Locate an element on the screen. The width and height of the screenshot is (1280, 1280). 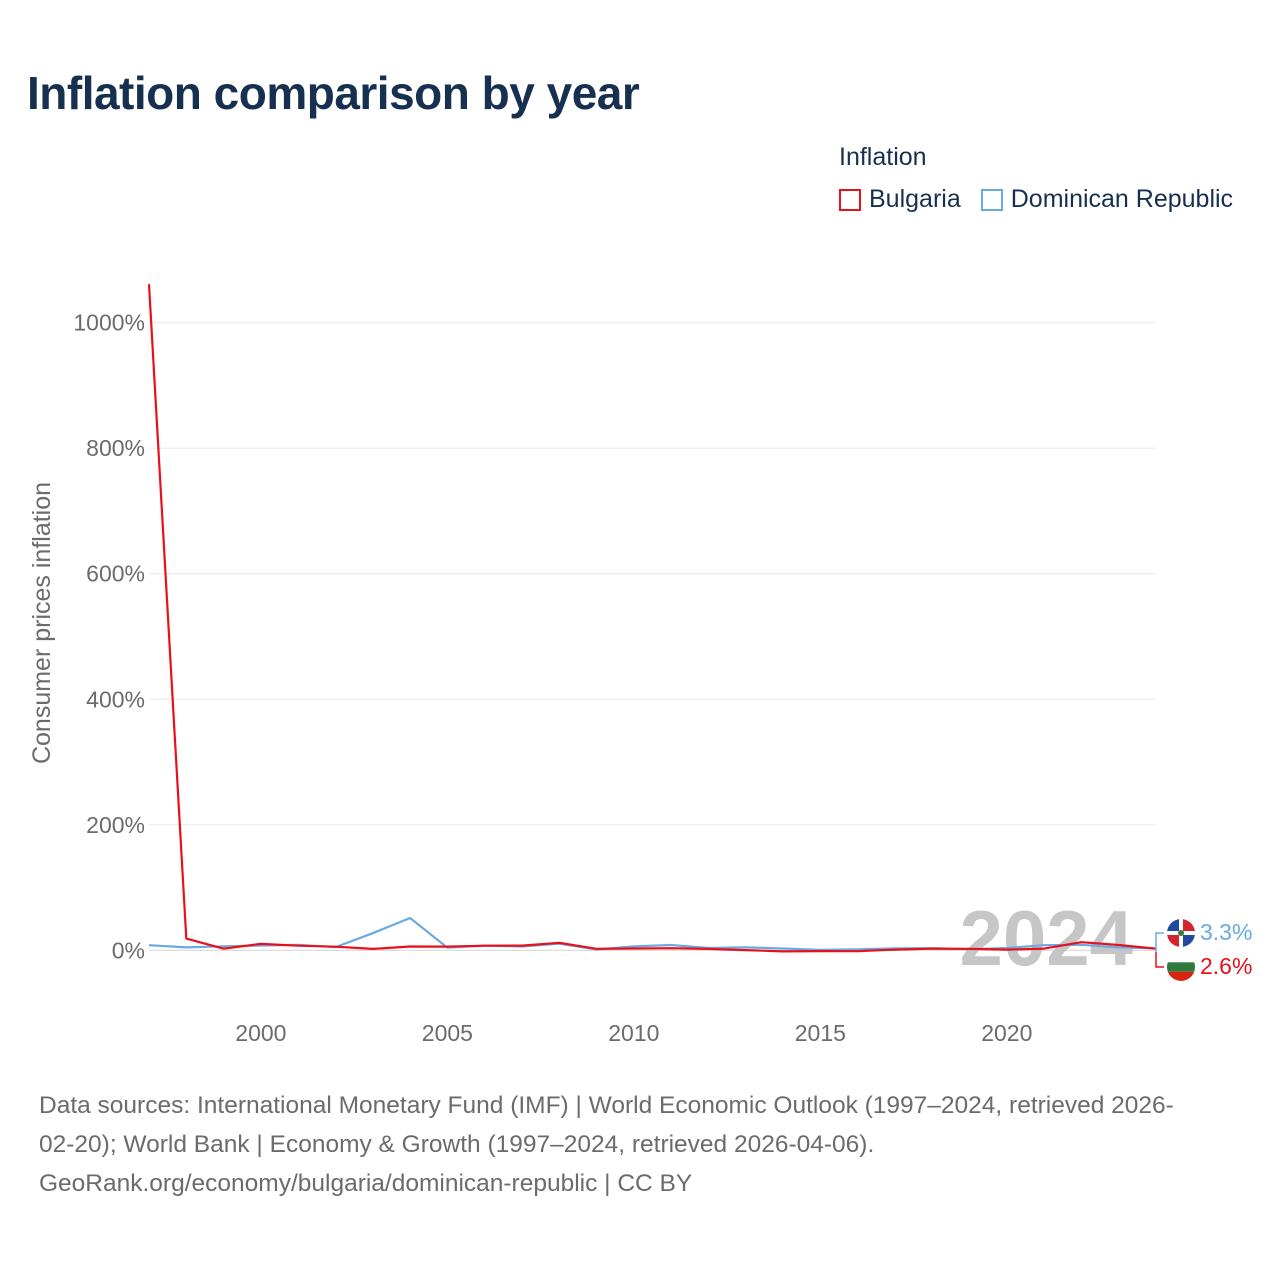
flag-dominican-republic-icon is located at coordinates (1181, 933).